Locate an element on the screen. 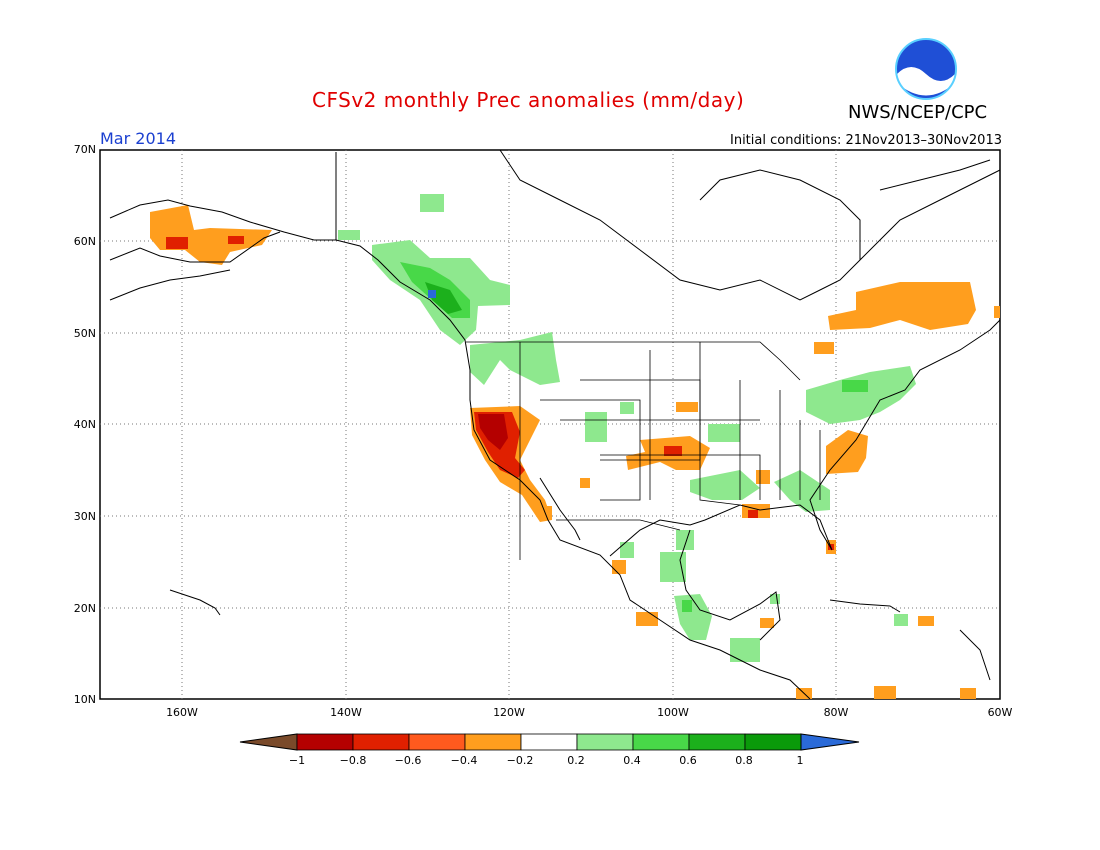  agency-label: NWS/NCEP/CPC is located at coordinates (918, 112).